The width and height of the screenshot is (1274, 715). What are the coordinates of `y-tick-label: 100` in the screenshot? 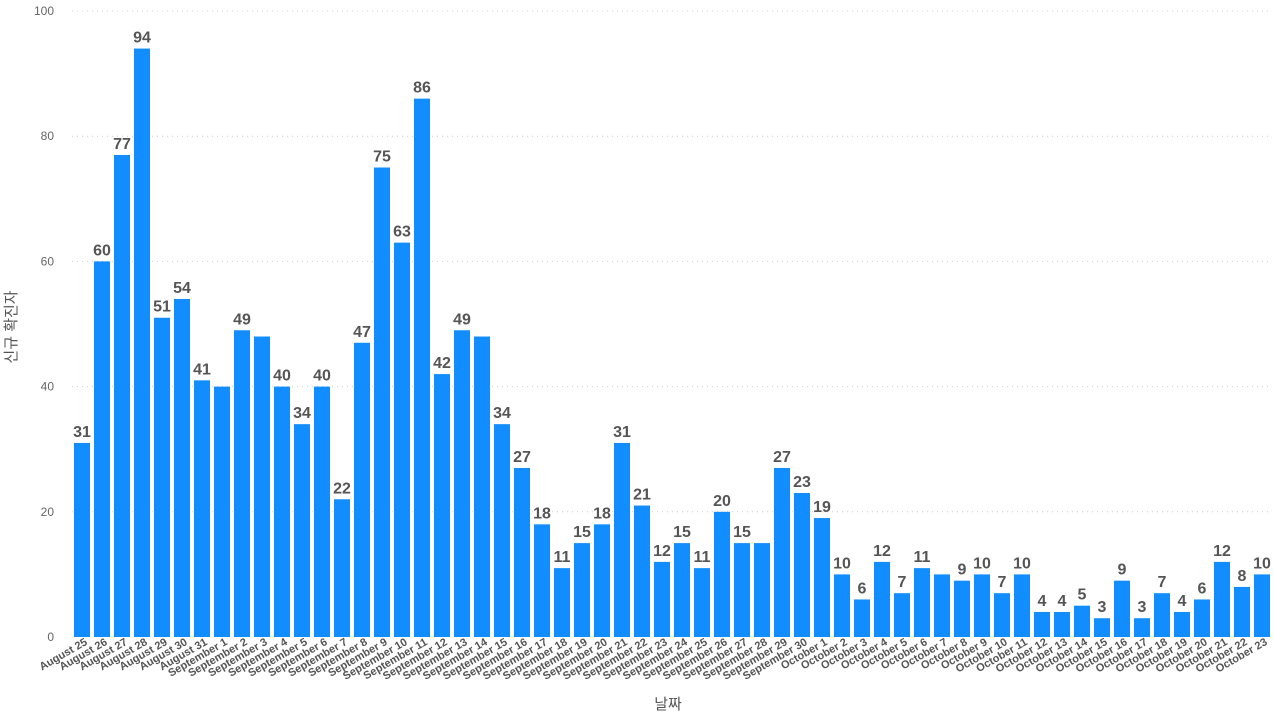 It's located at (44, 11).